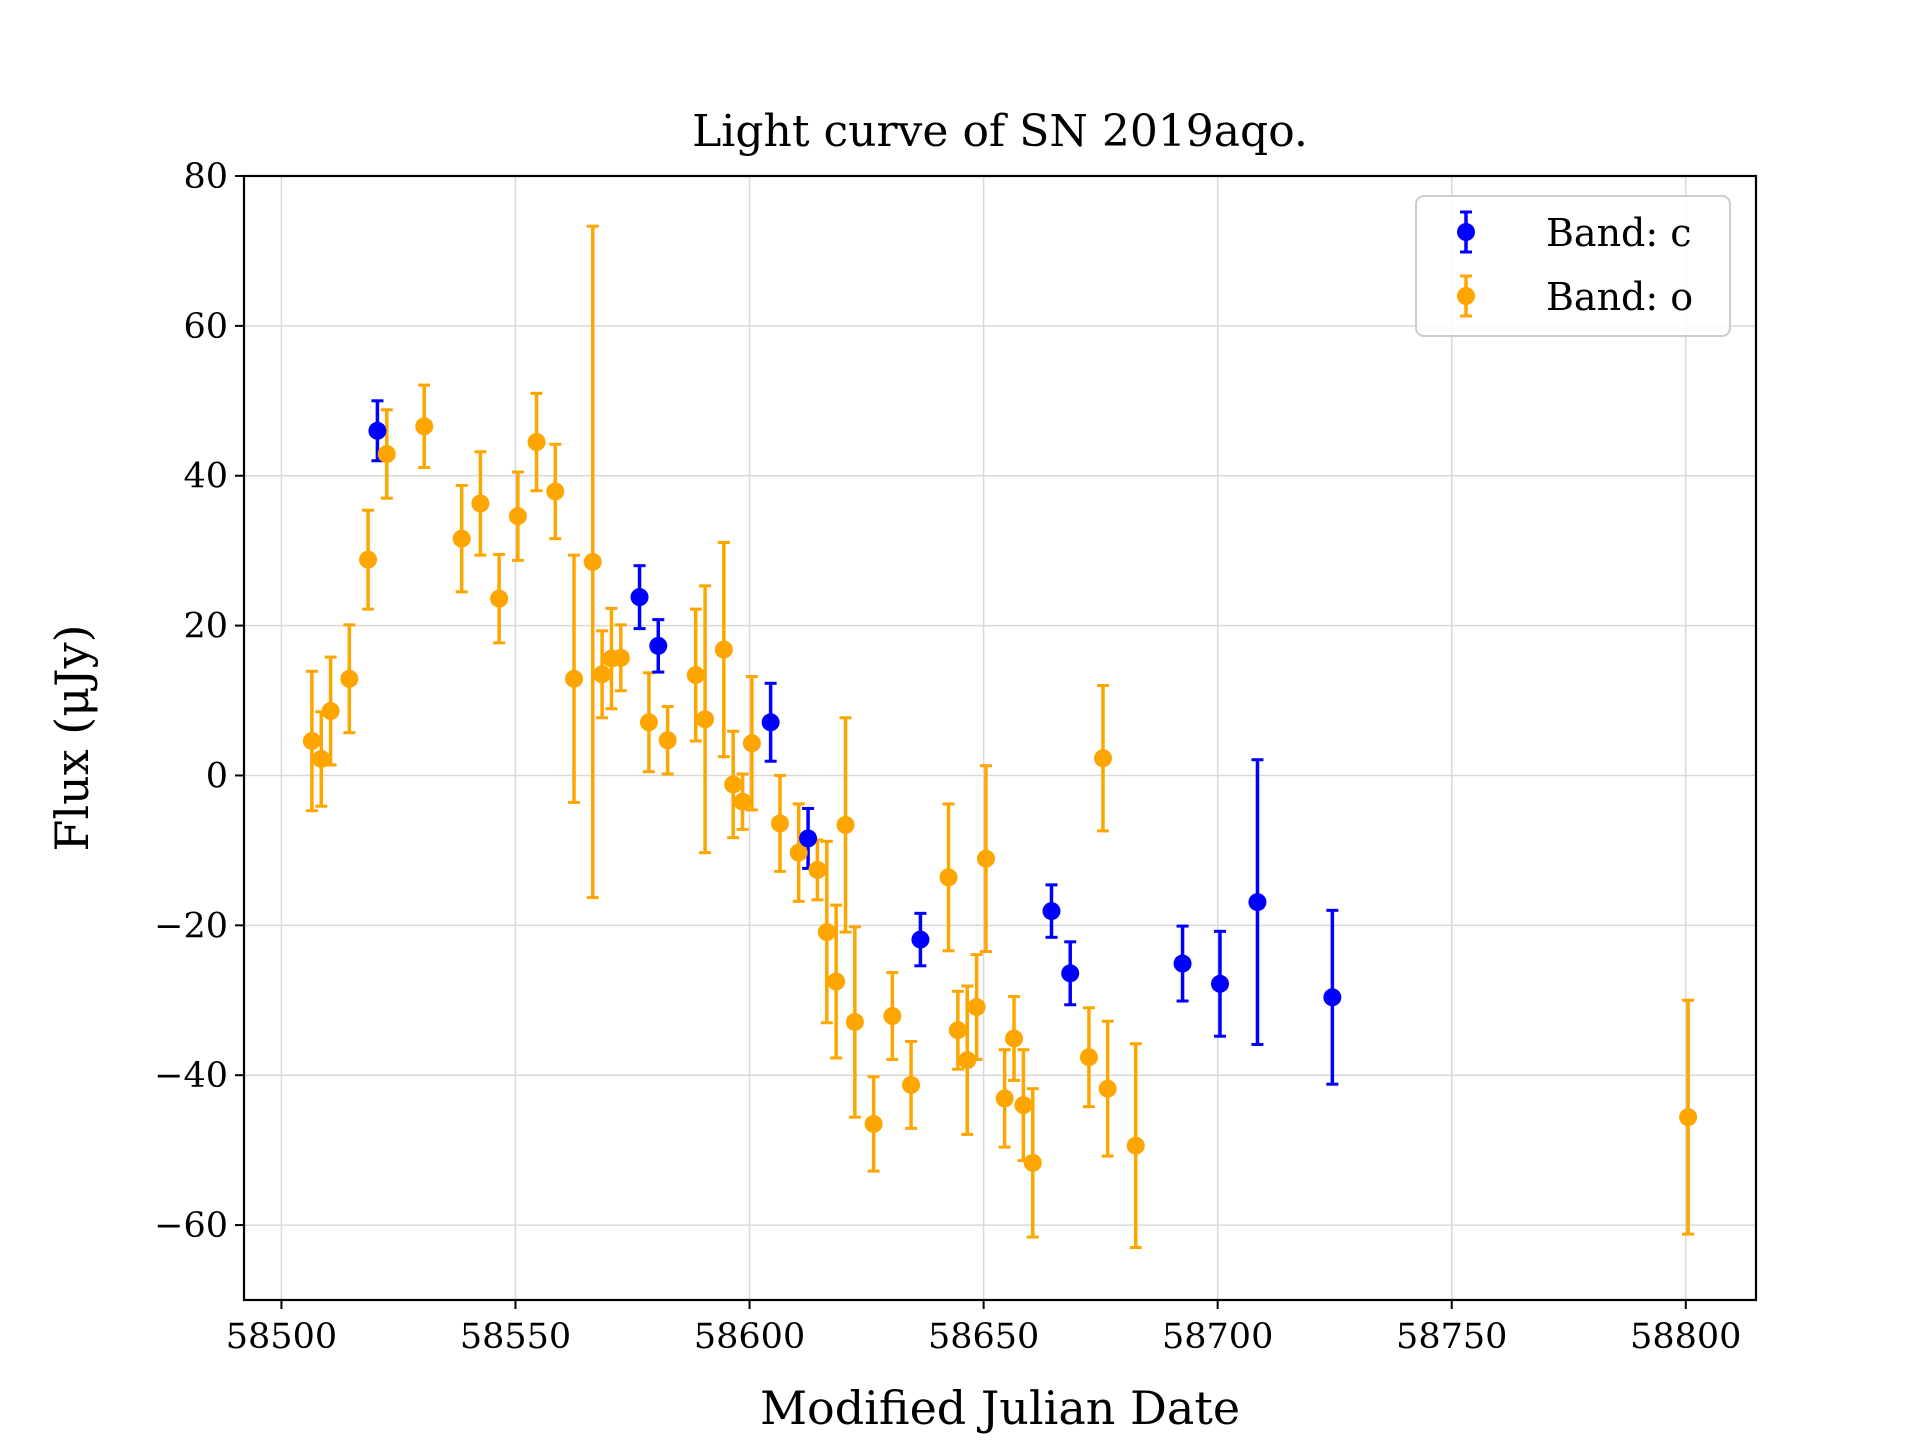 The width and height of the screenshot is (1920, 1440). What do you see at coordinates (1685, 1337) in the screenshot?
I see `x-tick-label: 58800` at bounding box center [1685, 1337].